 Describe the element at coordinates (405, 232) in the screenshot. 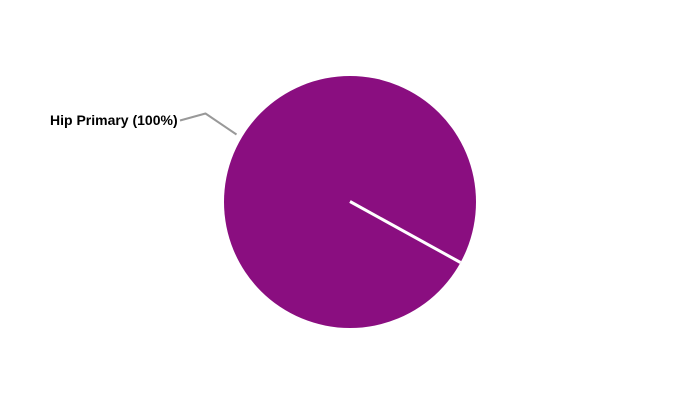

I see `slice-boundary-line` at that location.